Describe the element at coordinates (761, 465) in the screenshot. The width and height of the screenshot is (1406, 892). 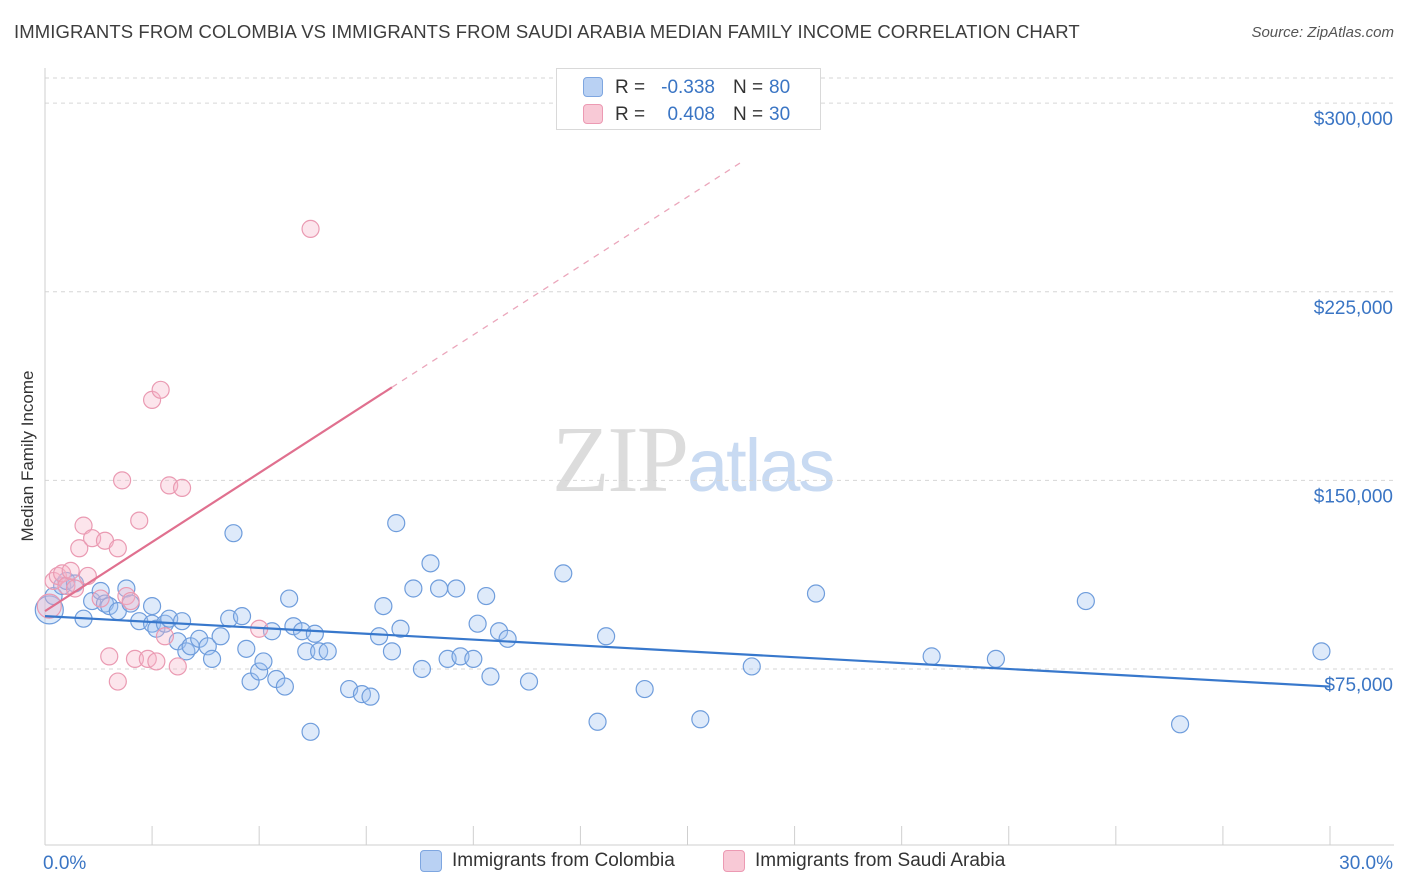
I see `watermark-atlas: atlas` at that location.